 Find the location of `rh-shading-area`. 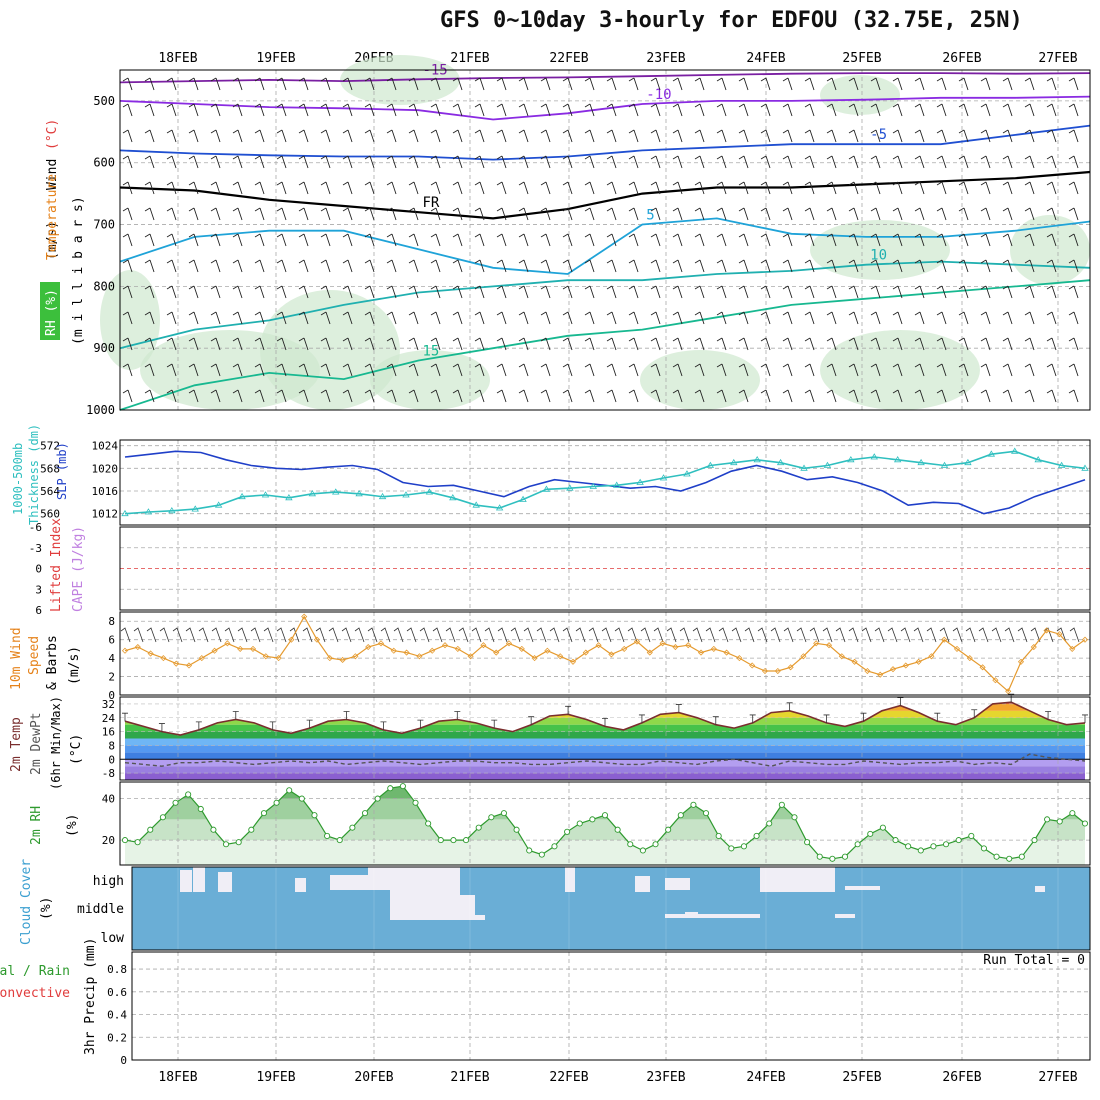

rh-shading-area is located at coordinates (700, 380).